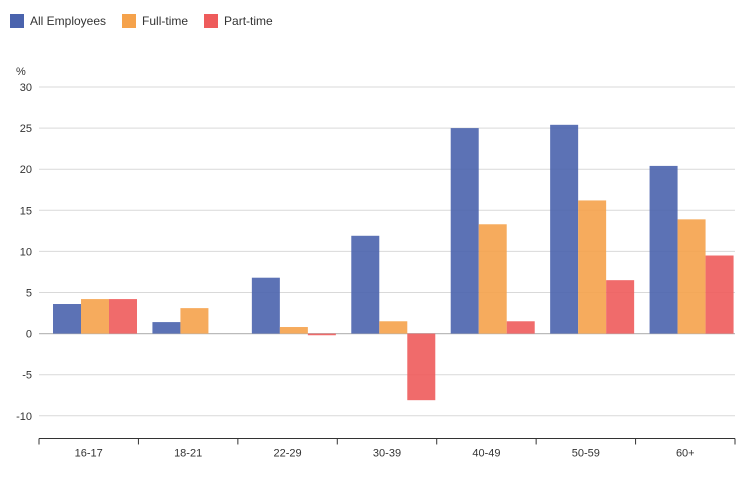  Describe the element at coordinates (17, 21) in the screenshot. I see `legend-swatch-all-employees` at that location.